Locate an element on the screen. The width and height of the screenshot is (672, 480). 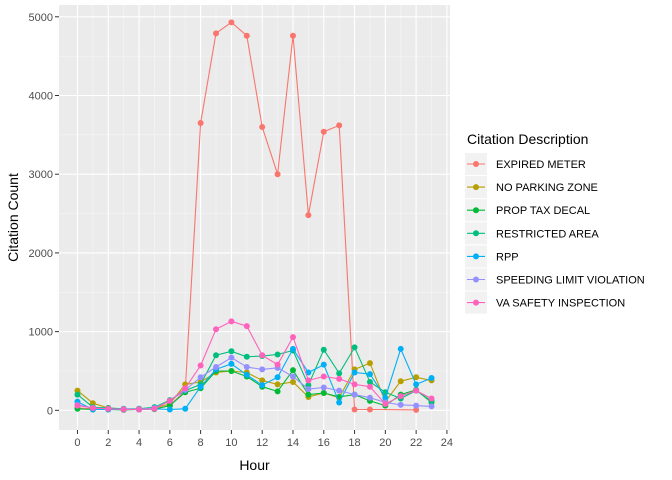
y-tick-label: 5000 is located at coordinates (41, 18).